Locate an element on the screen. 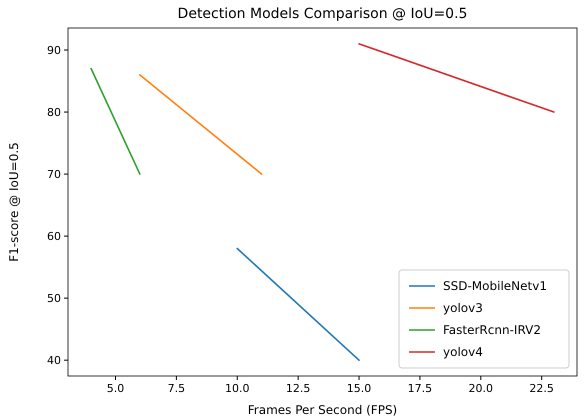 The width and height of the screenshot is (585, 418). legend-label: FasterRcnn-IRV2 is located at coordinates (492, 330).